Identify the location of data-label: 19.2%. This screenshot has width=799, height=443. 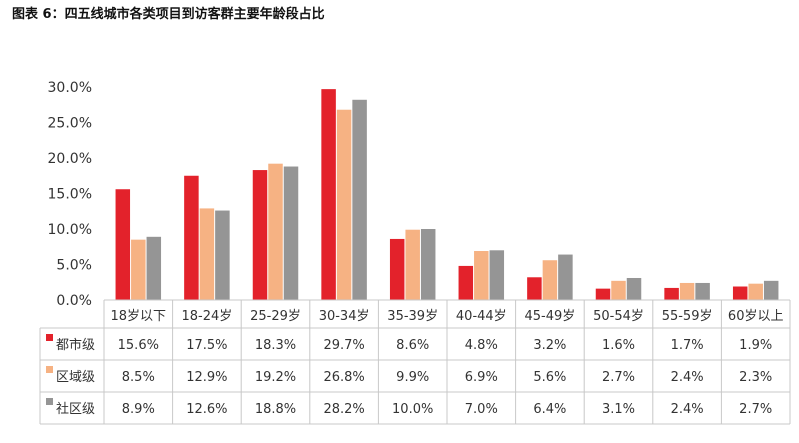
(275, 377).